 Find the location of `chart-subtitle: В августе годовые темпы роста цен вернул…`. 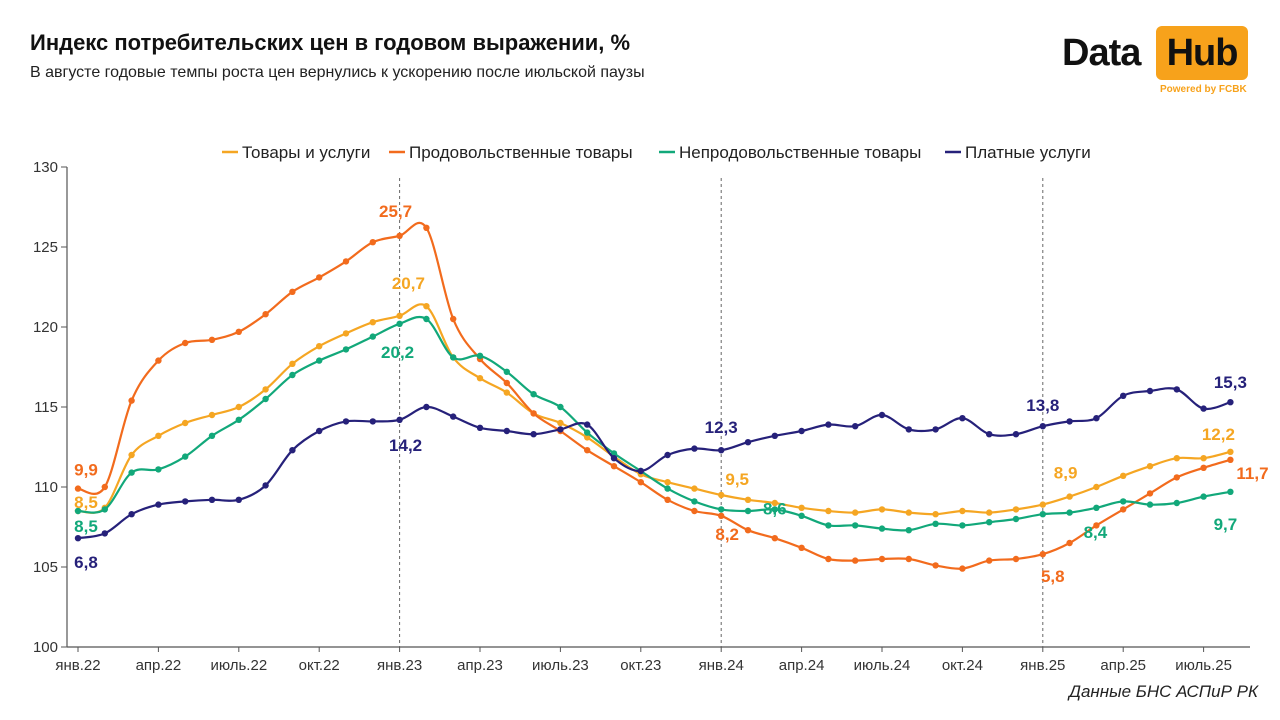

chart-subtitle: В августе годовые темпы роста цен вернул… is located at coordinates (337, 72).